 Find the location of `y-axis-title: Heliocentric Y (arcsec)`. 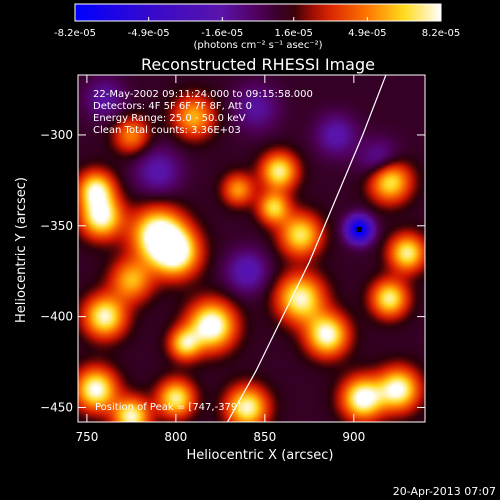

y-axis-title: Heliocentric Y (arcsec) is located at coordinates (21, 250).